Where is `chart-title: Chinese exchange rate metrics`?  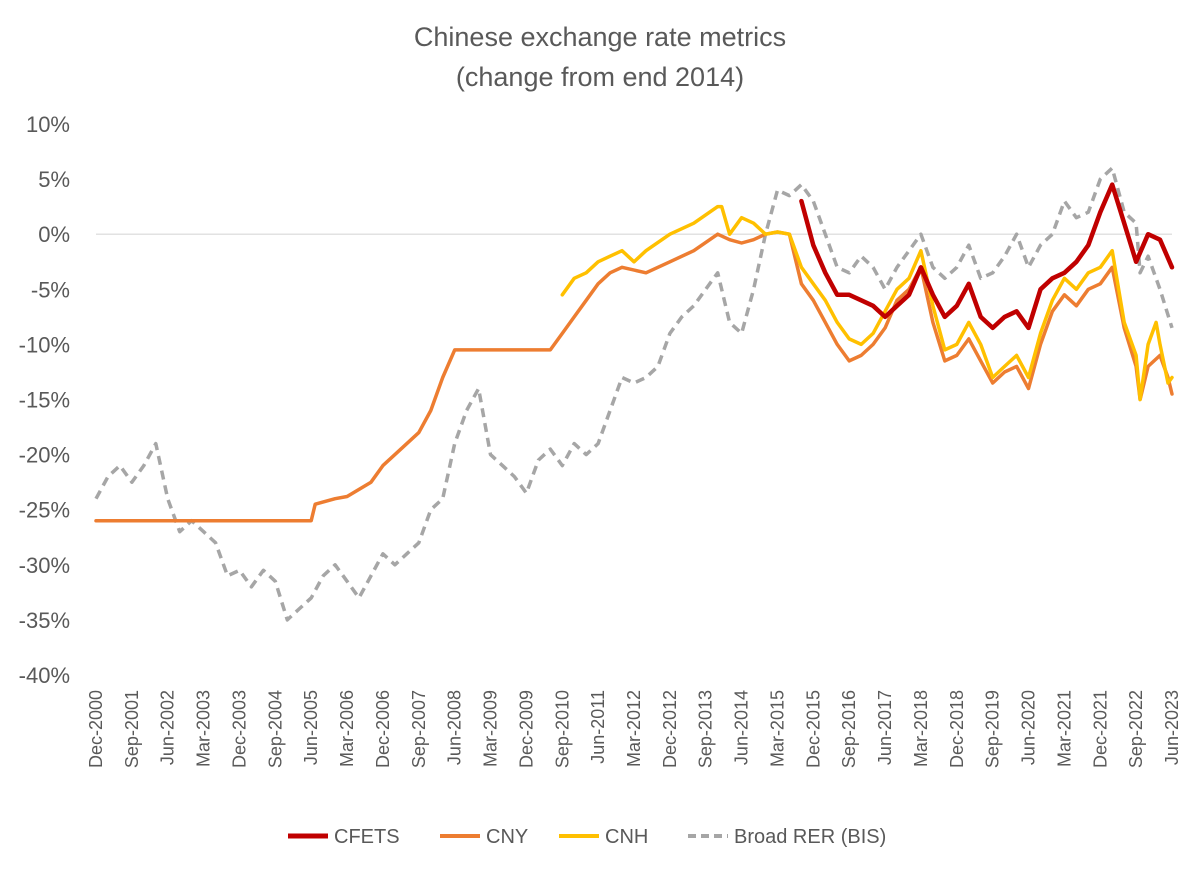 chart-title: Chinese exchange rate metrics is located at coordinates (600, 37).